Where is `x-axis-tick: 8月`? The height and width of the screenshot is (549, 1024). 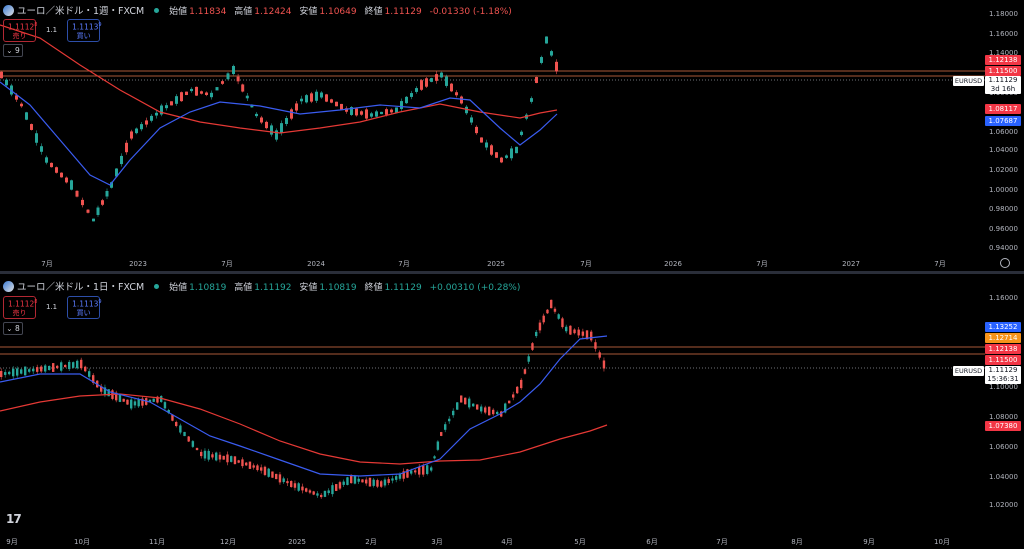 x-axis-tick: 8月 is located at coordinates (796, 542).